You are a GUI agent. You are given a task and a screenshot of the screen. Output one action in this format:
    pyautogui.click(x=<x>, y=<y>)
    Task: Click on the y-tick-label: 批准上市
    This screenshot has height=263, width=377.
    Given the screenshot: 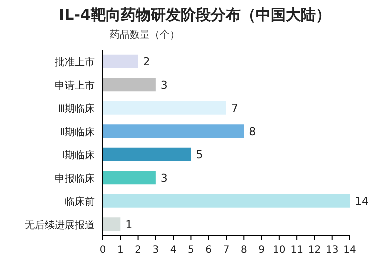 What is the action you would take?
    pyautogui.click(x=75, y=62)
    